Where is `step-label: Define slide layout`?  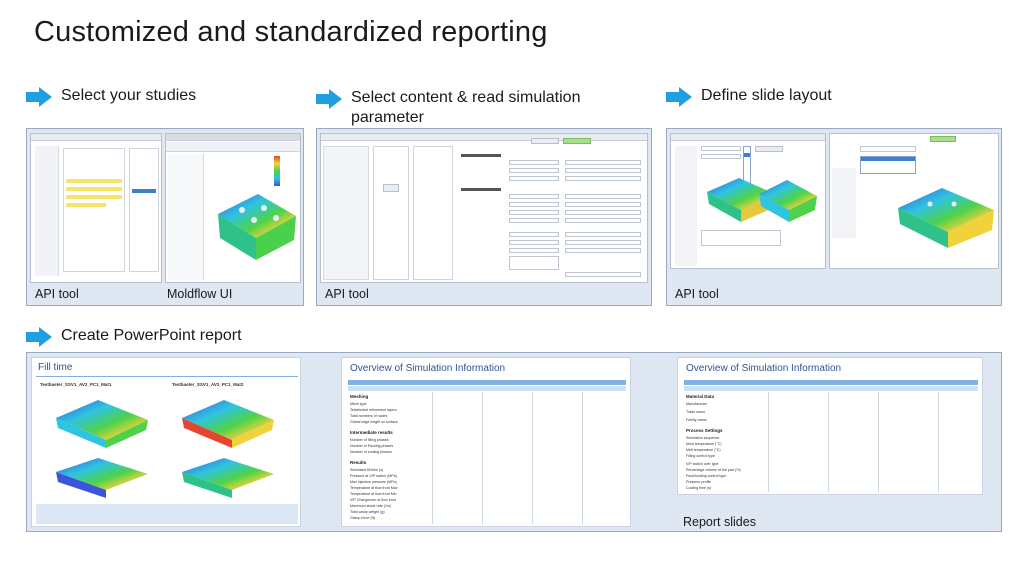
step-label: Define slide layout is located at coordinates (766, 95).